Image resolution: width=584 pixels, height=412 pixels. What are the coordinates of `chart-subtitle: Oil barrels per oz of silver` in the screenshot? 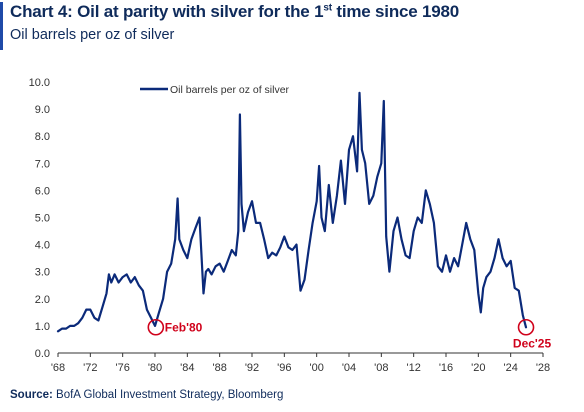 It's located at (92, 35).